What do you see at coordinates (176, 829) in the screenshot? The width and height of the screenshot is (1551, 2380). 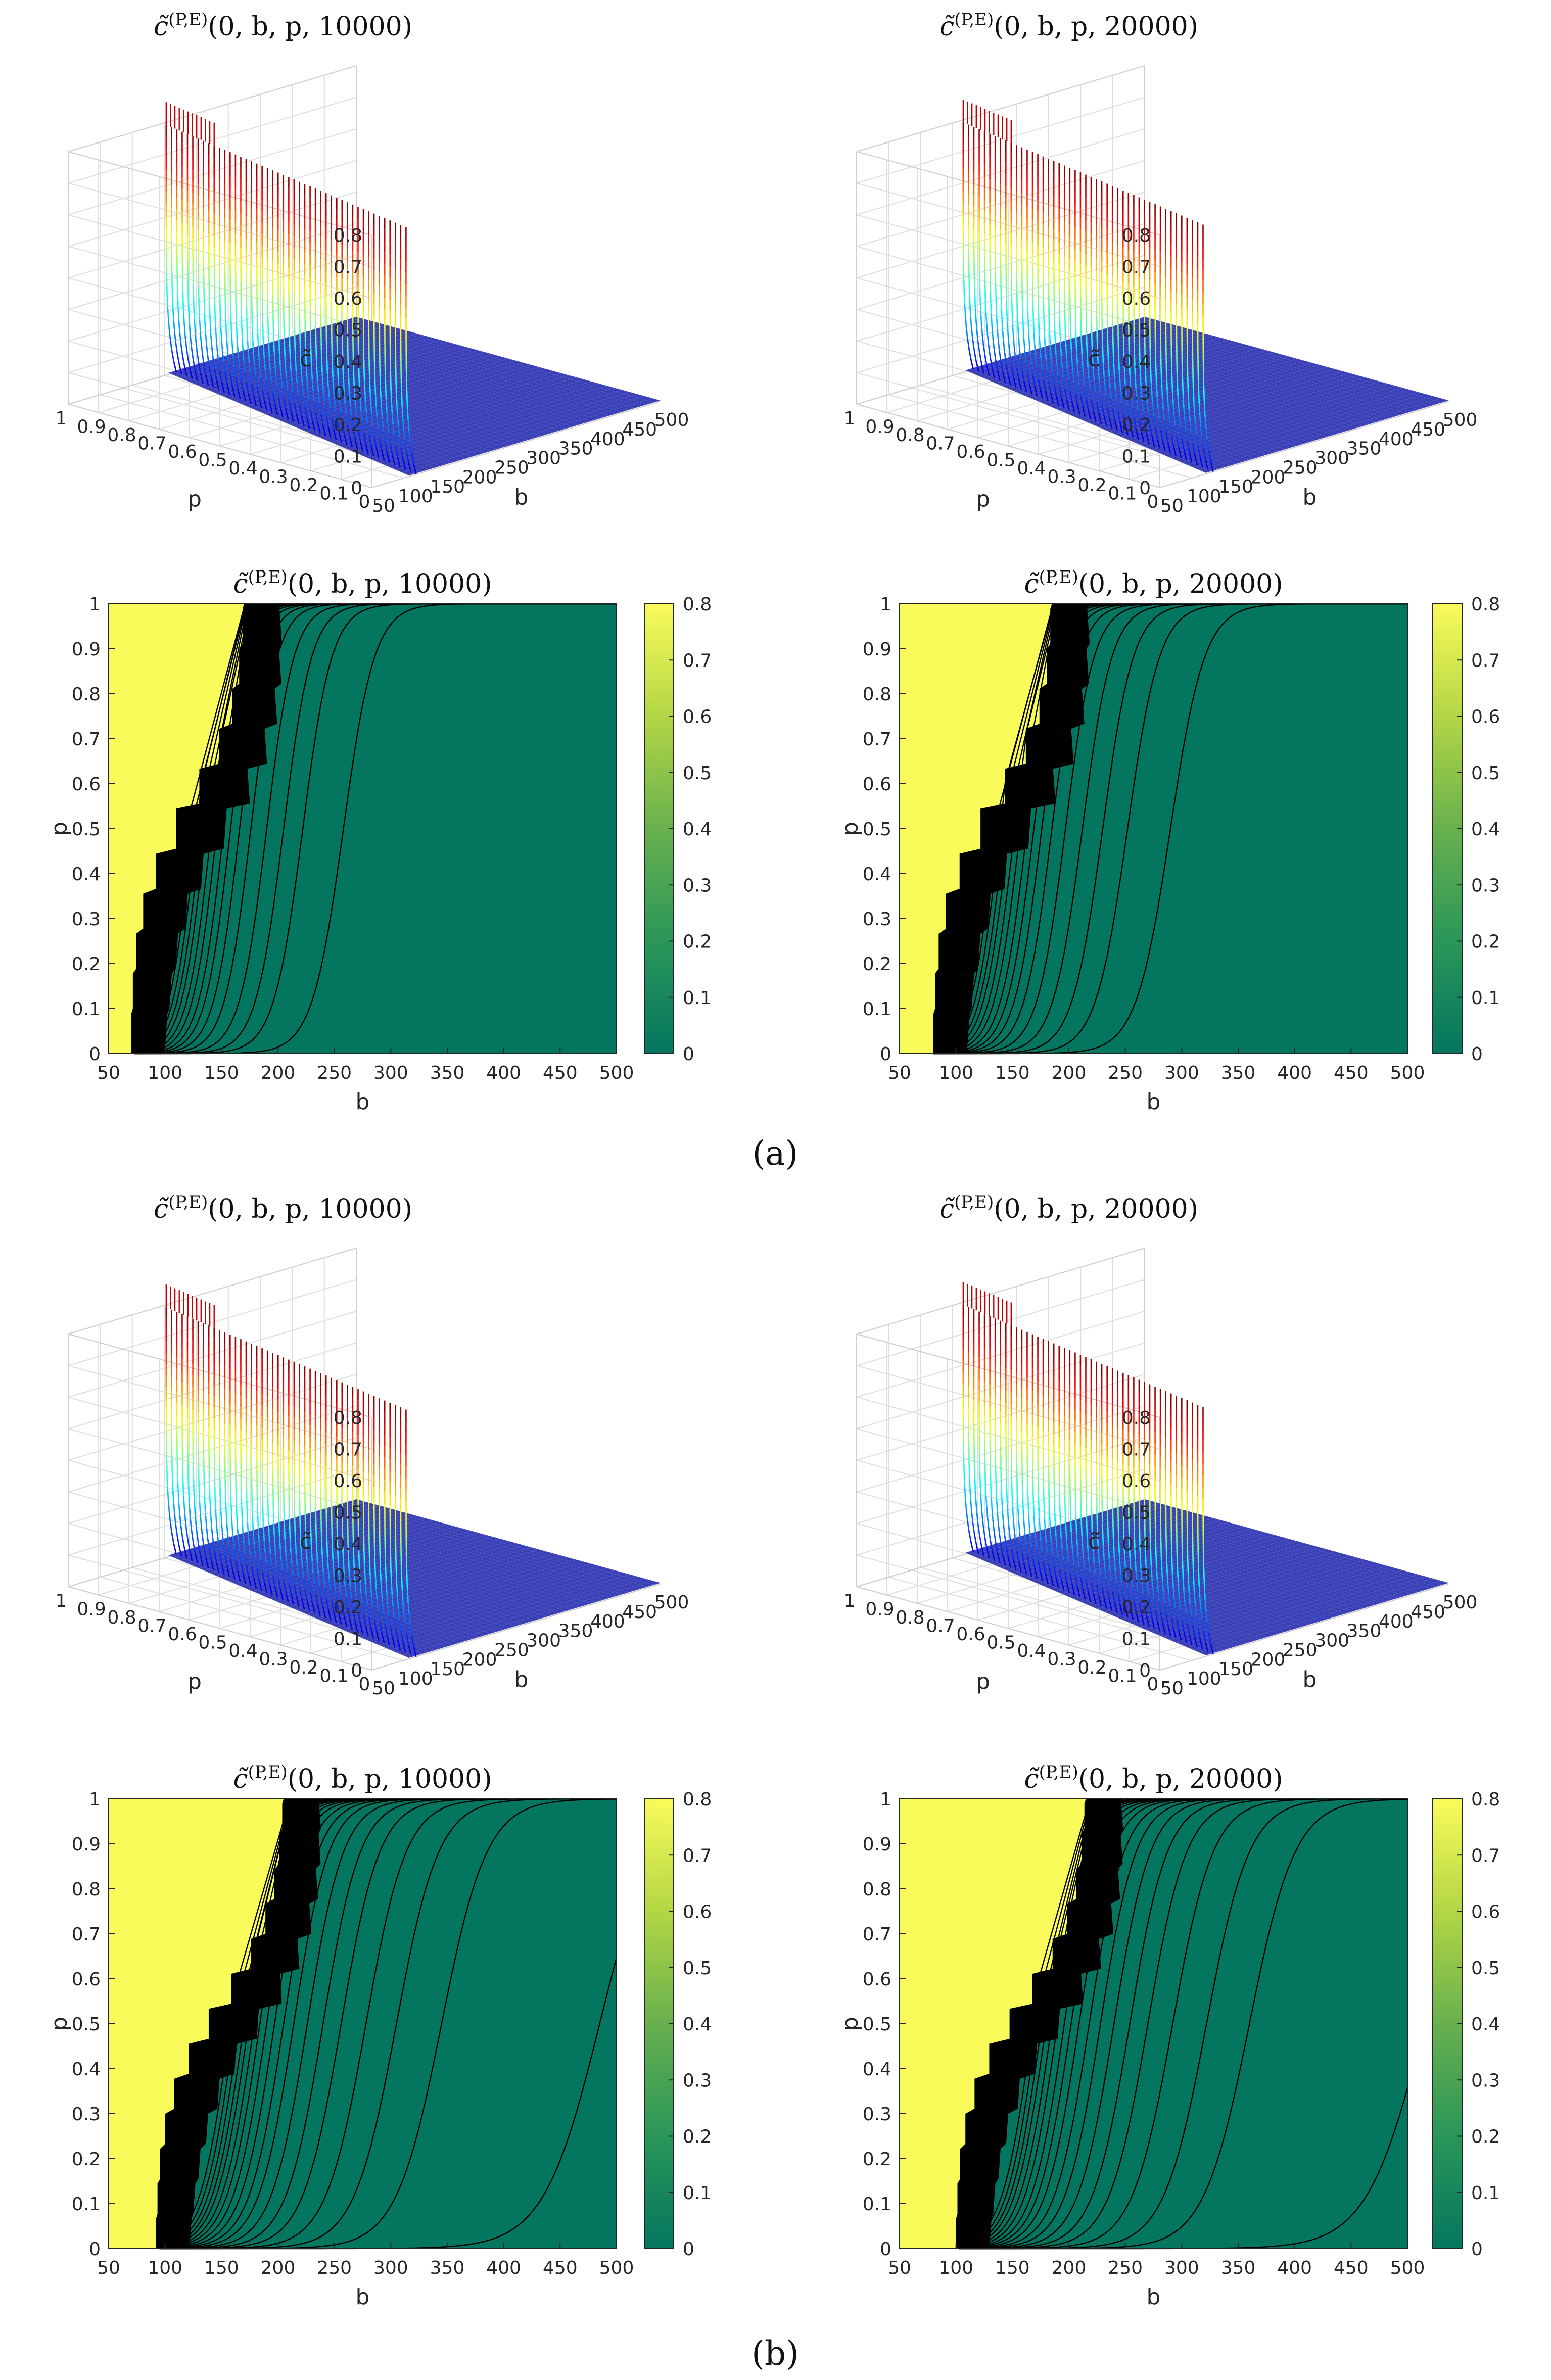 I see `plateau-region` at bounding box center [176, 829].